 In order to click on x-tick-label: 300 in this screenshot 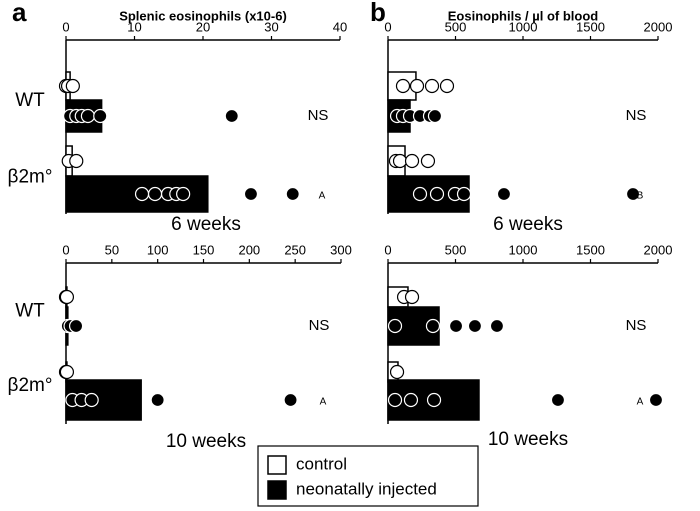, I will do `click(341, 249)`.